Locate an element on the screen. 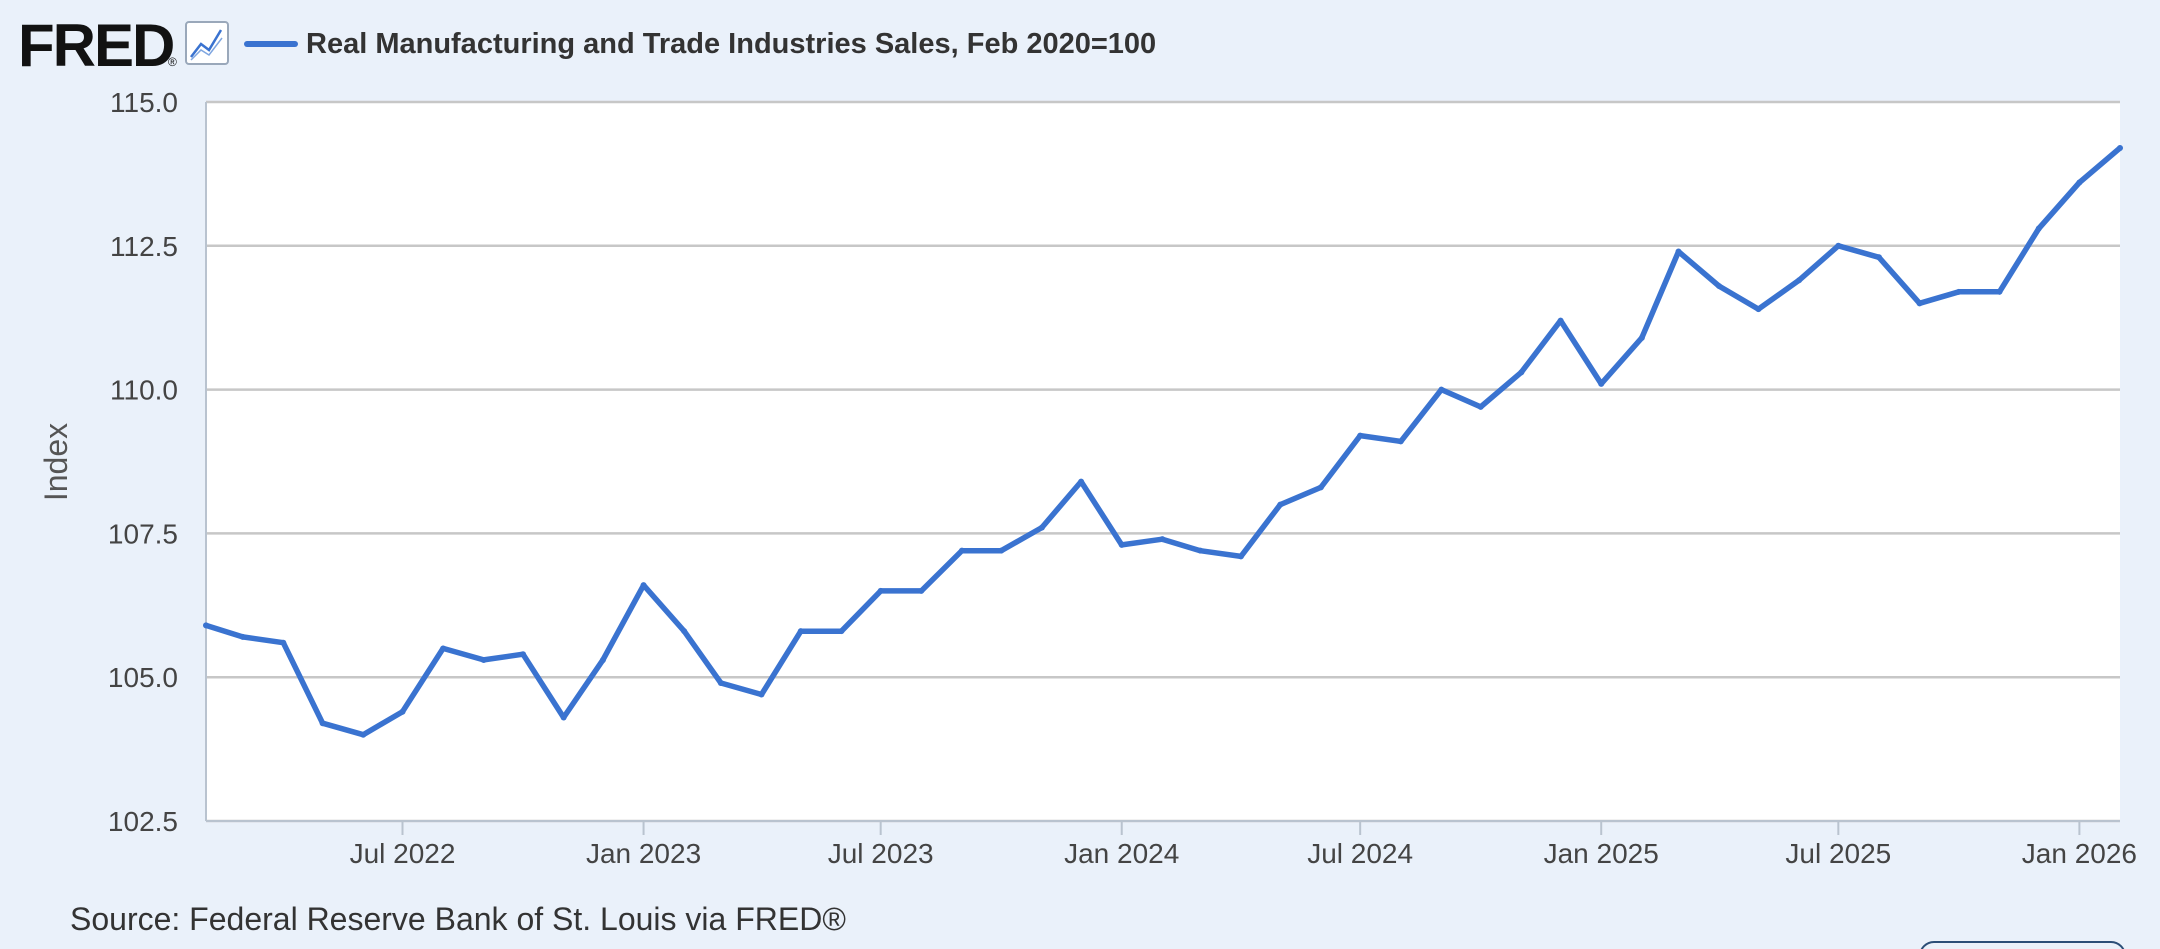 The height and width of the screenshot is (949, 2160). y-tick-label: 112.5 is located at coordinates (144, 246).